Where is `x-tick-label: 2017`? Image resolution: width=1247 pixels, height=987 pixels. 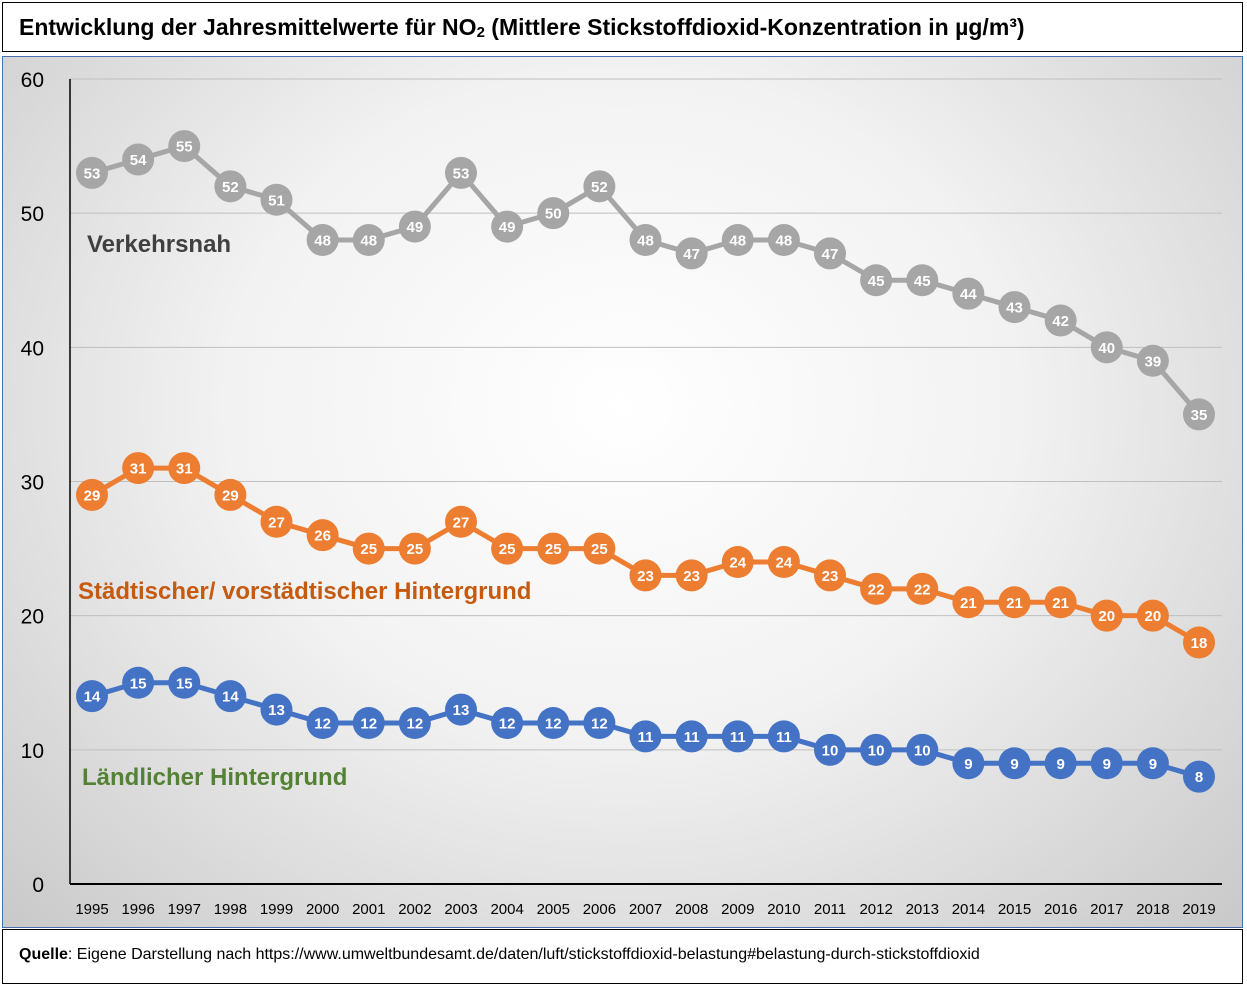
x-tick-label: 2017 is located at coordinates (1106, 909).